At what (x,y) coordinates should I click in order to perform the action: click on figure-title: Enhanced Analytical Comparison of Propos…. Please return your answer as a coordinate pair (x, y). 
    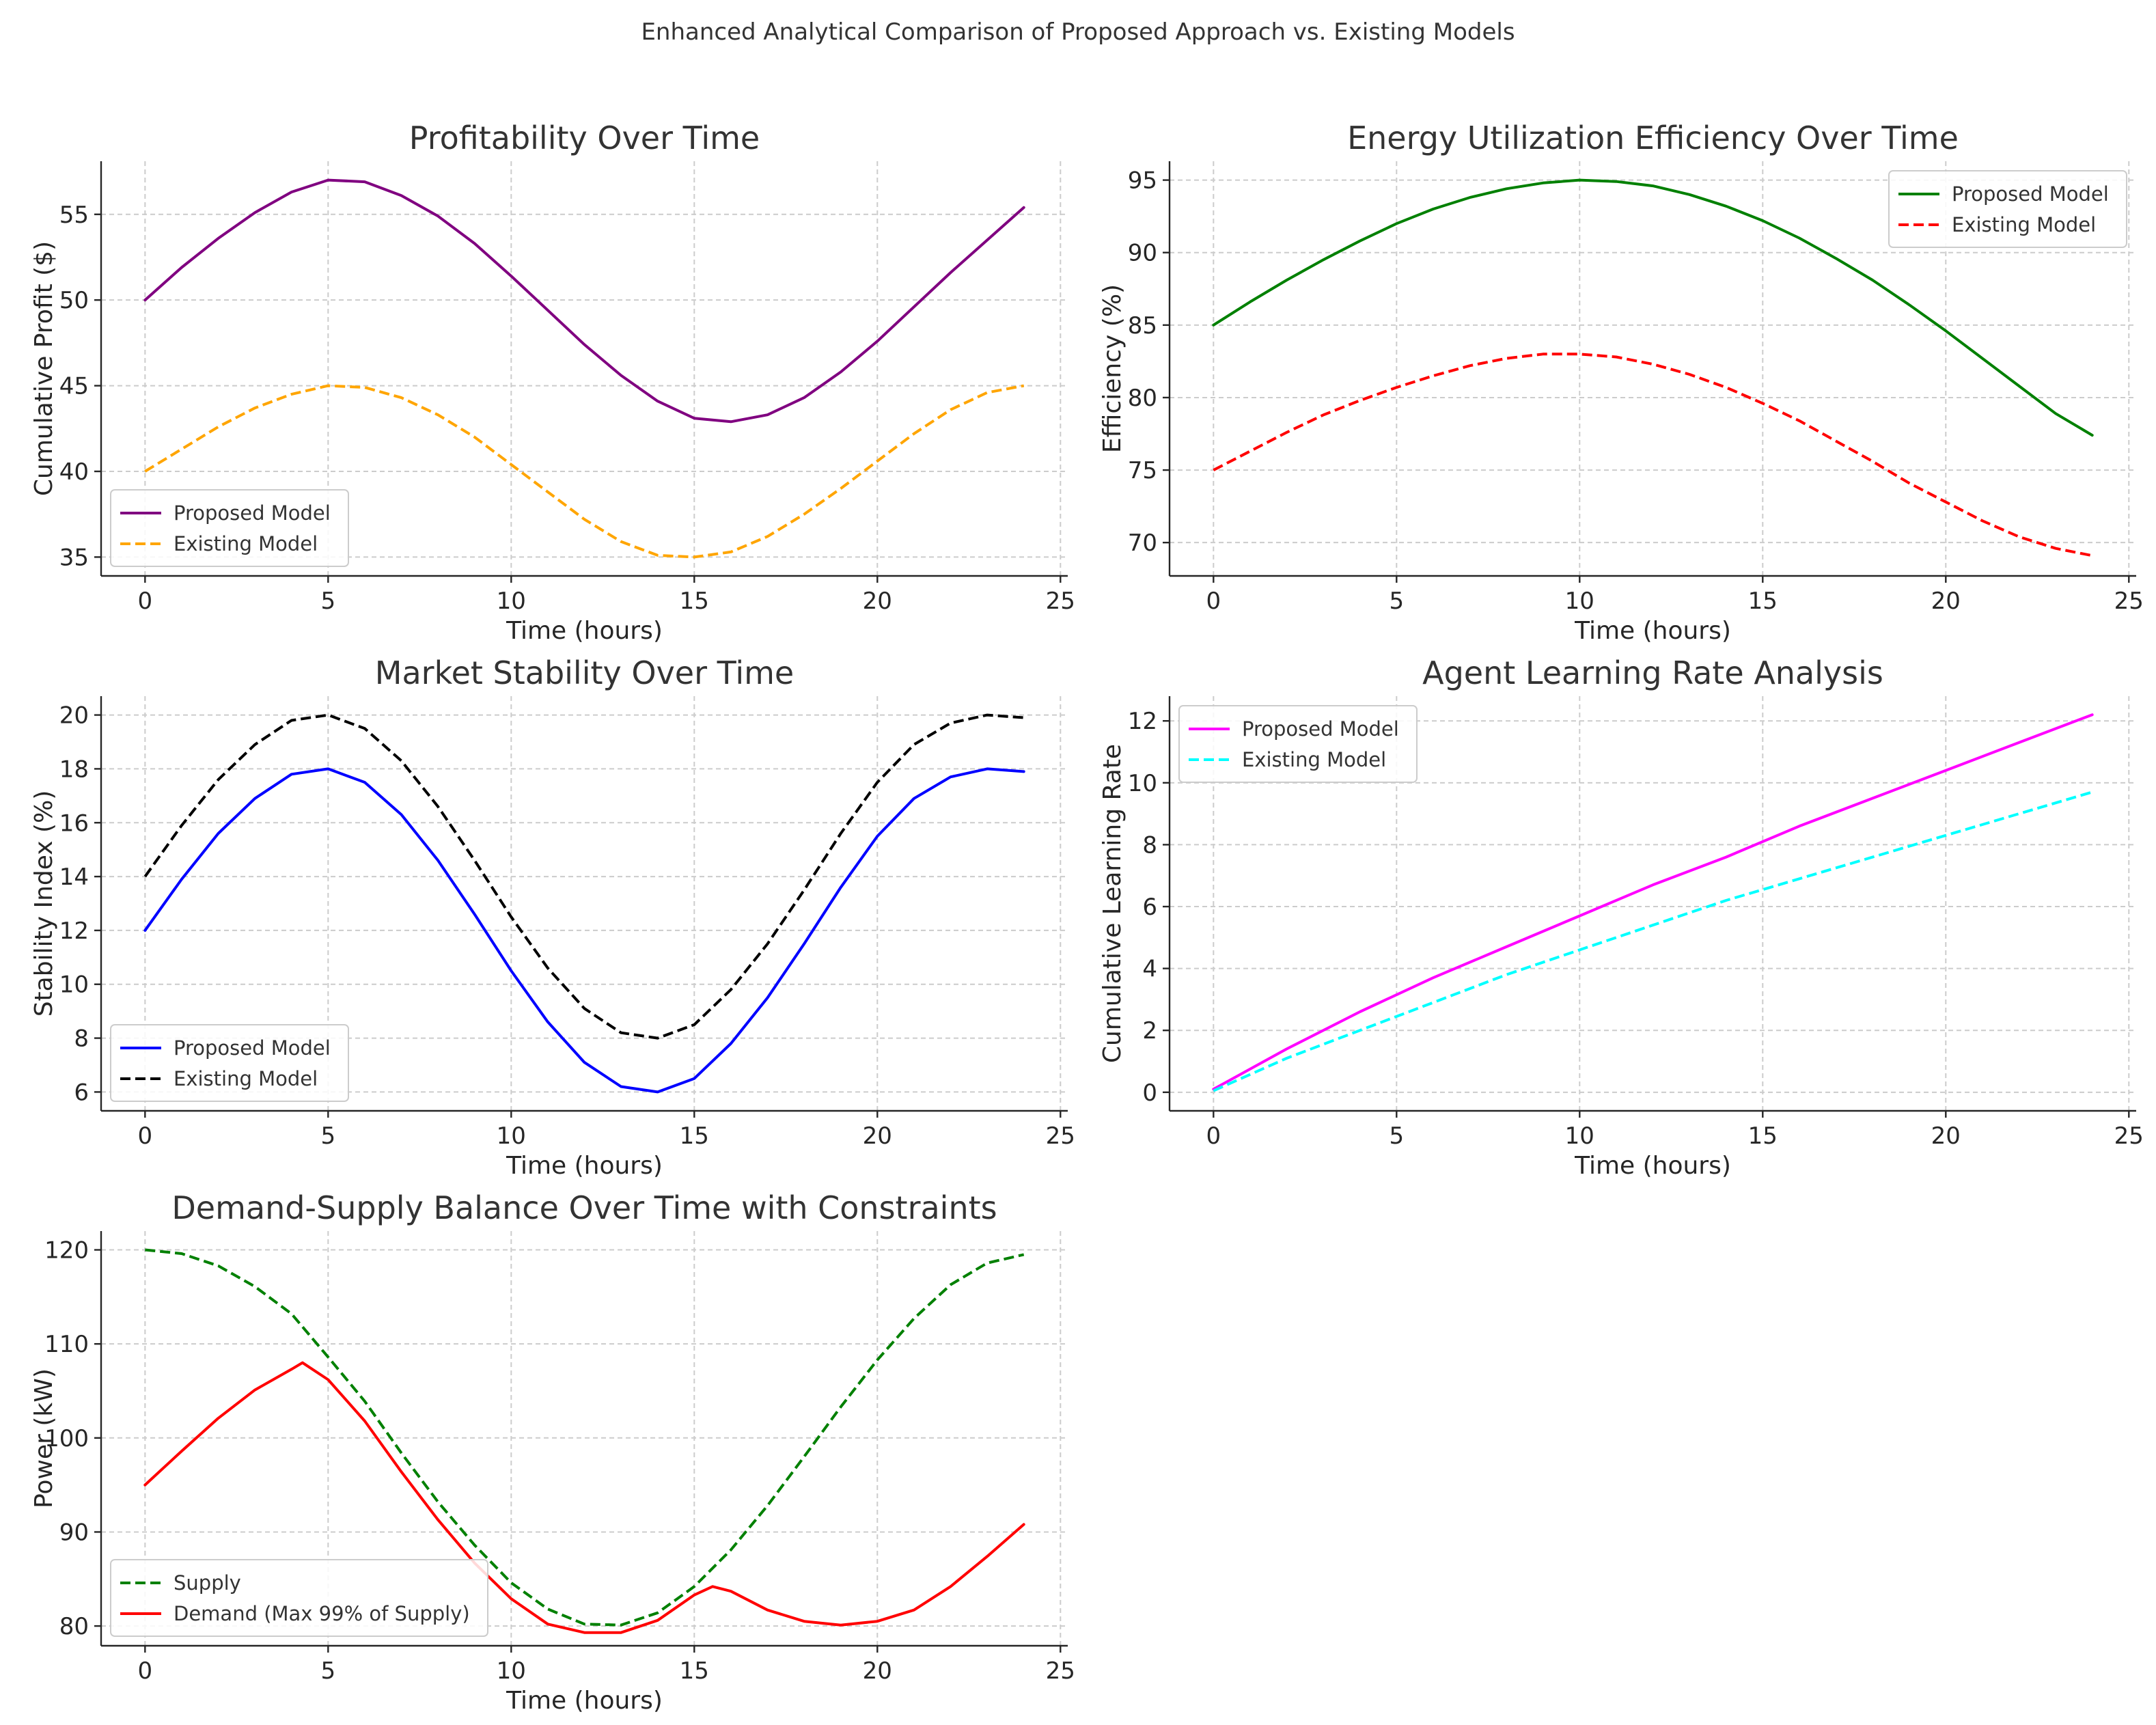
    Looking at the image, I should click on (1078, 32).